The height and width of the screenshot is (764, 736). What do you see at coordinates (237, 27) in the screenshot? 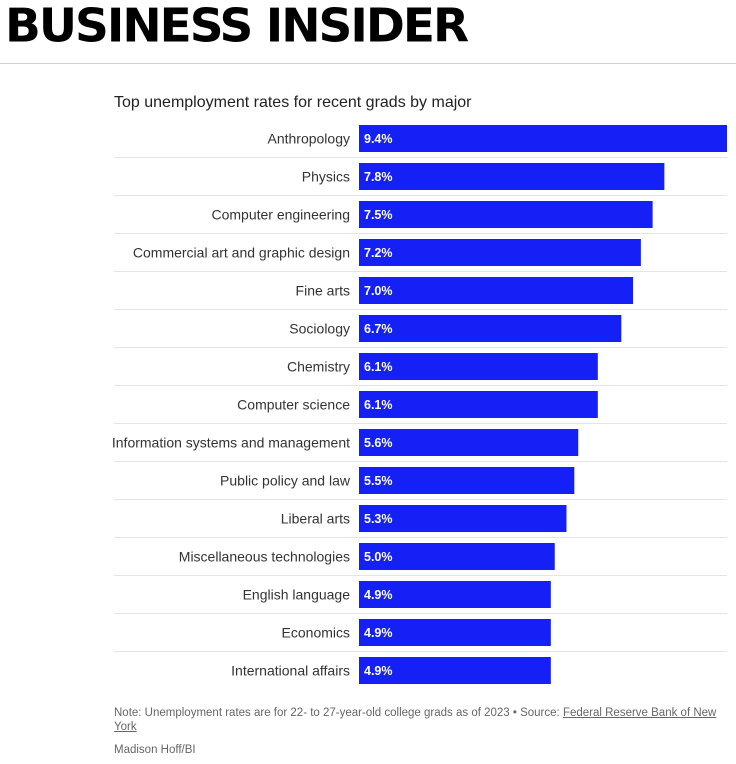
I see `business-insider-logo: BUSINESS INSIDER` at bounding box center [237, 27].